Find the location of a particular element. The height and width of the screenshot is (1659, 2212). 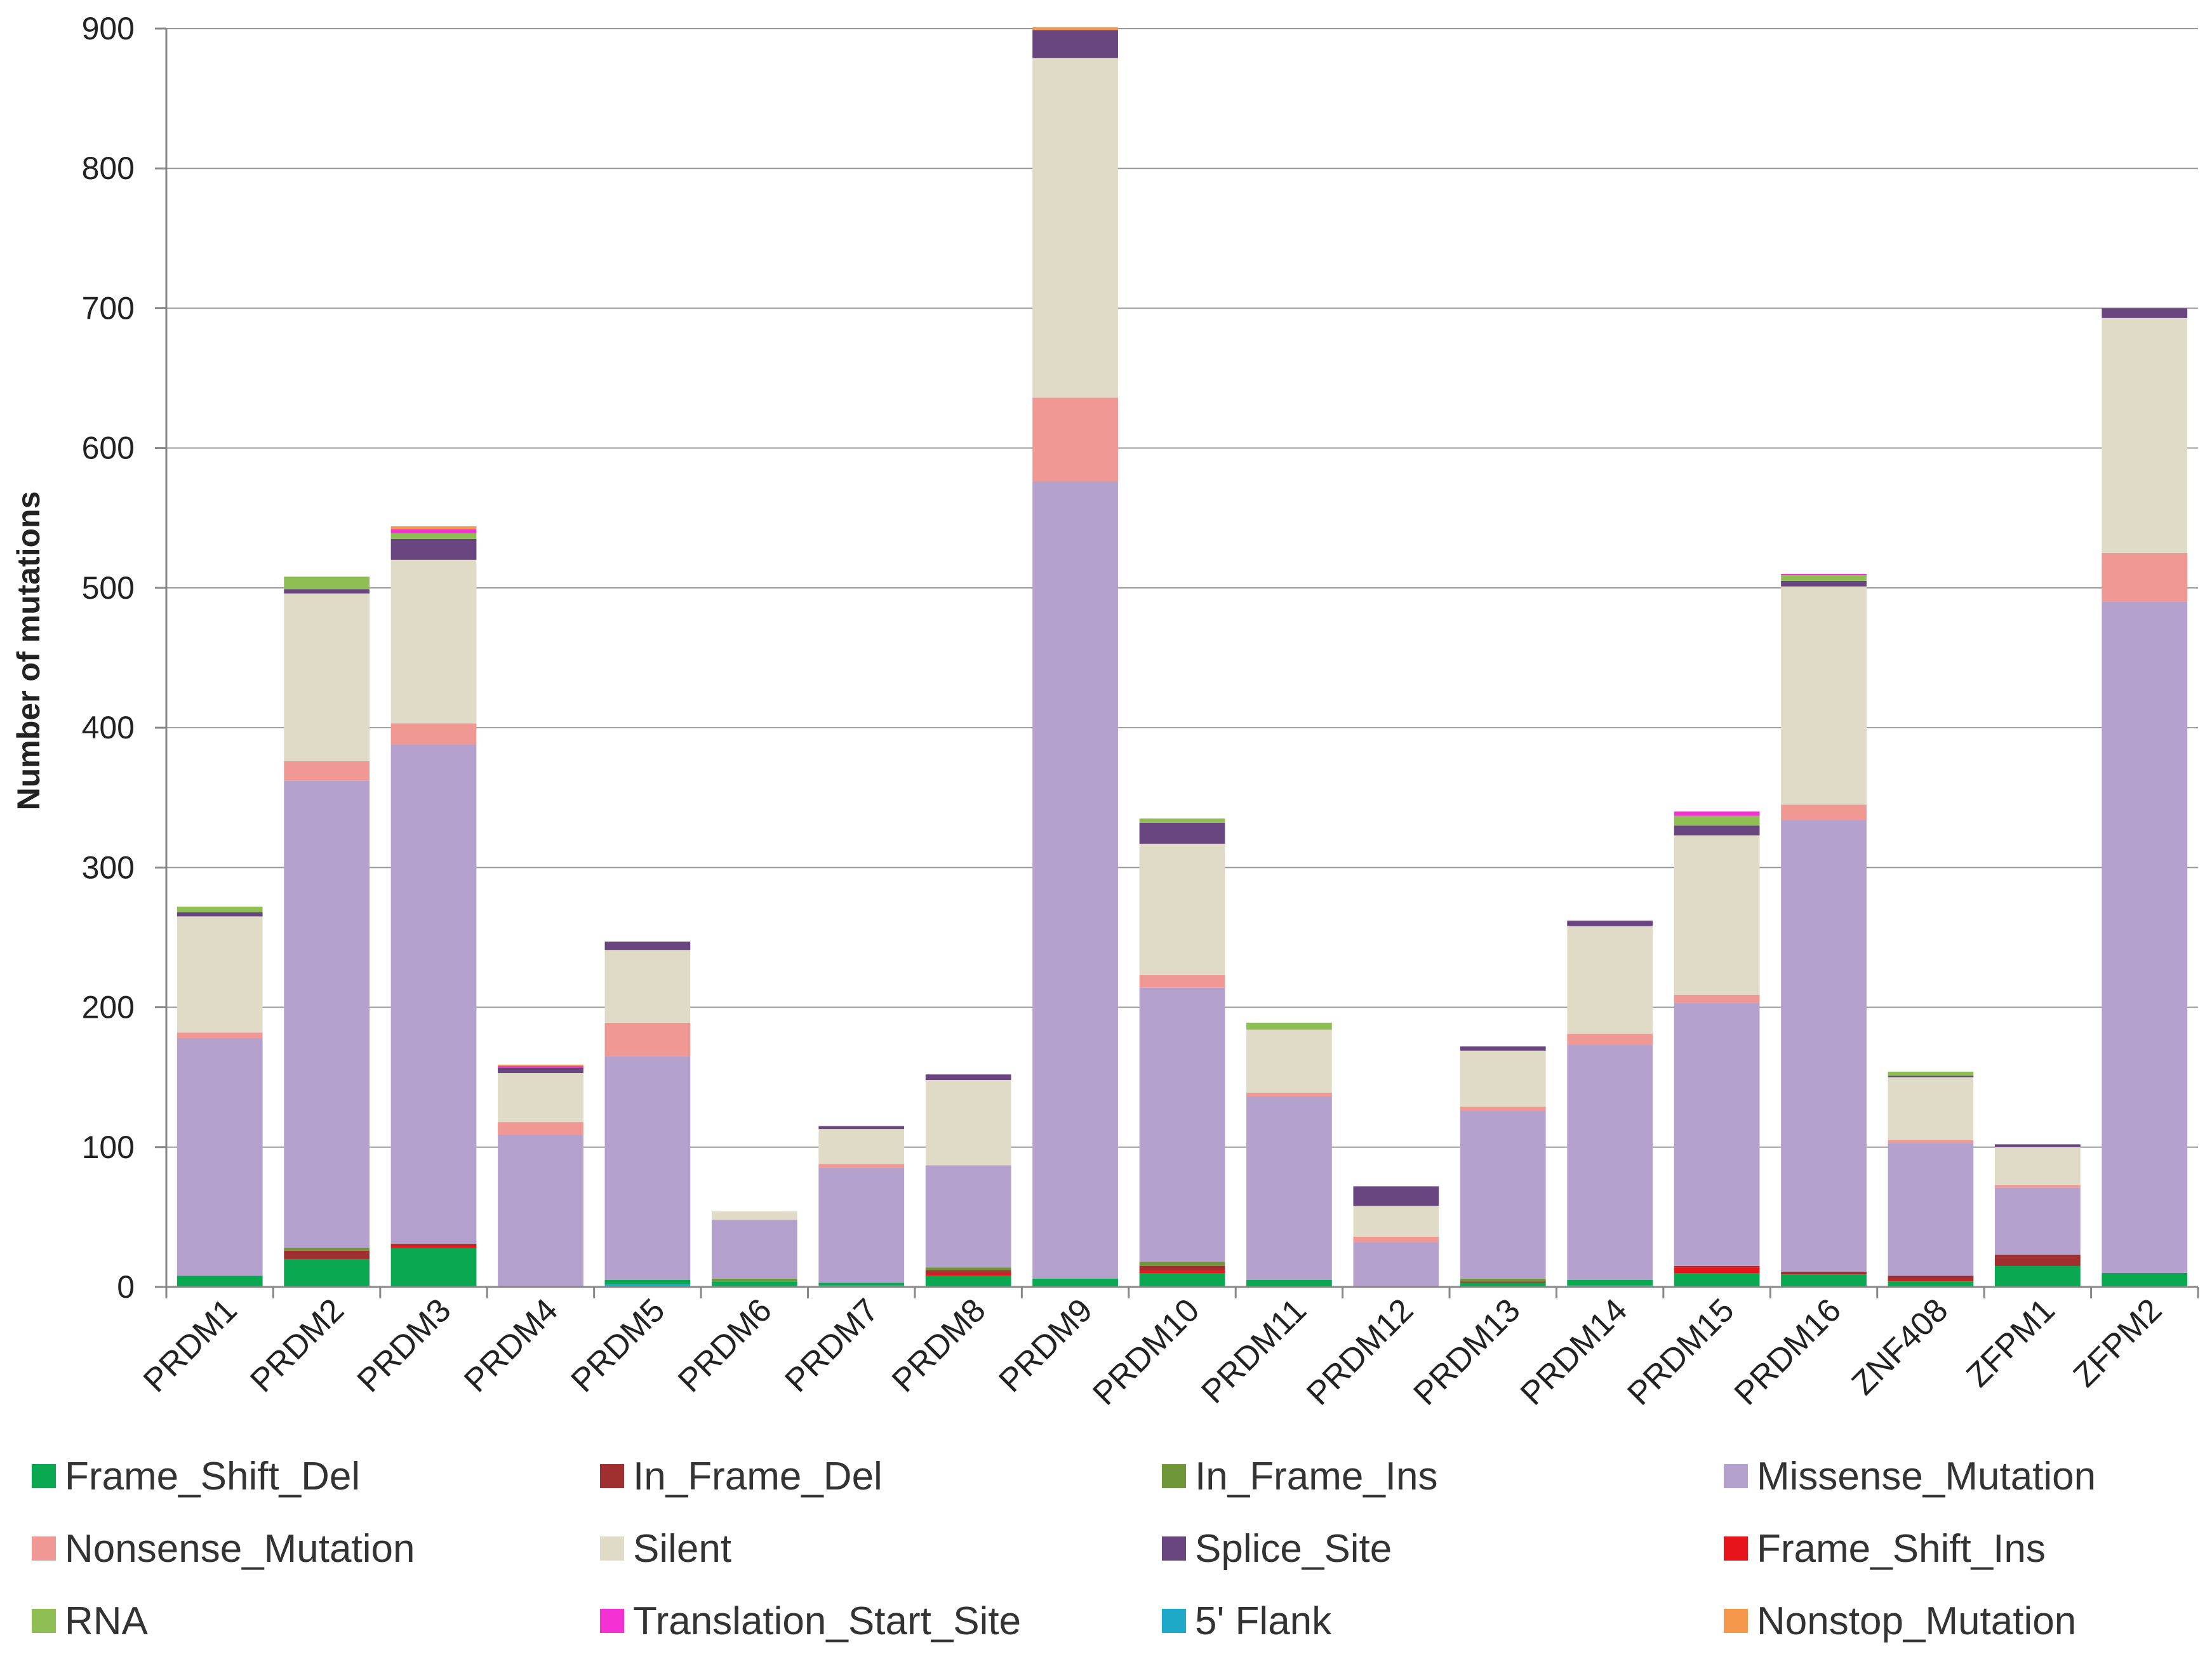

bar-segment-znf408-silent is located at coordinates (1931, 1108).